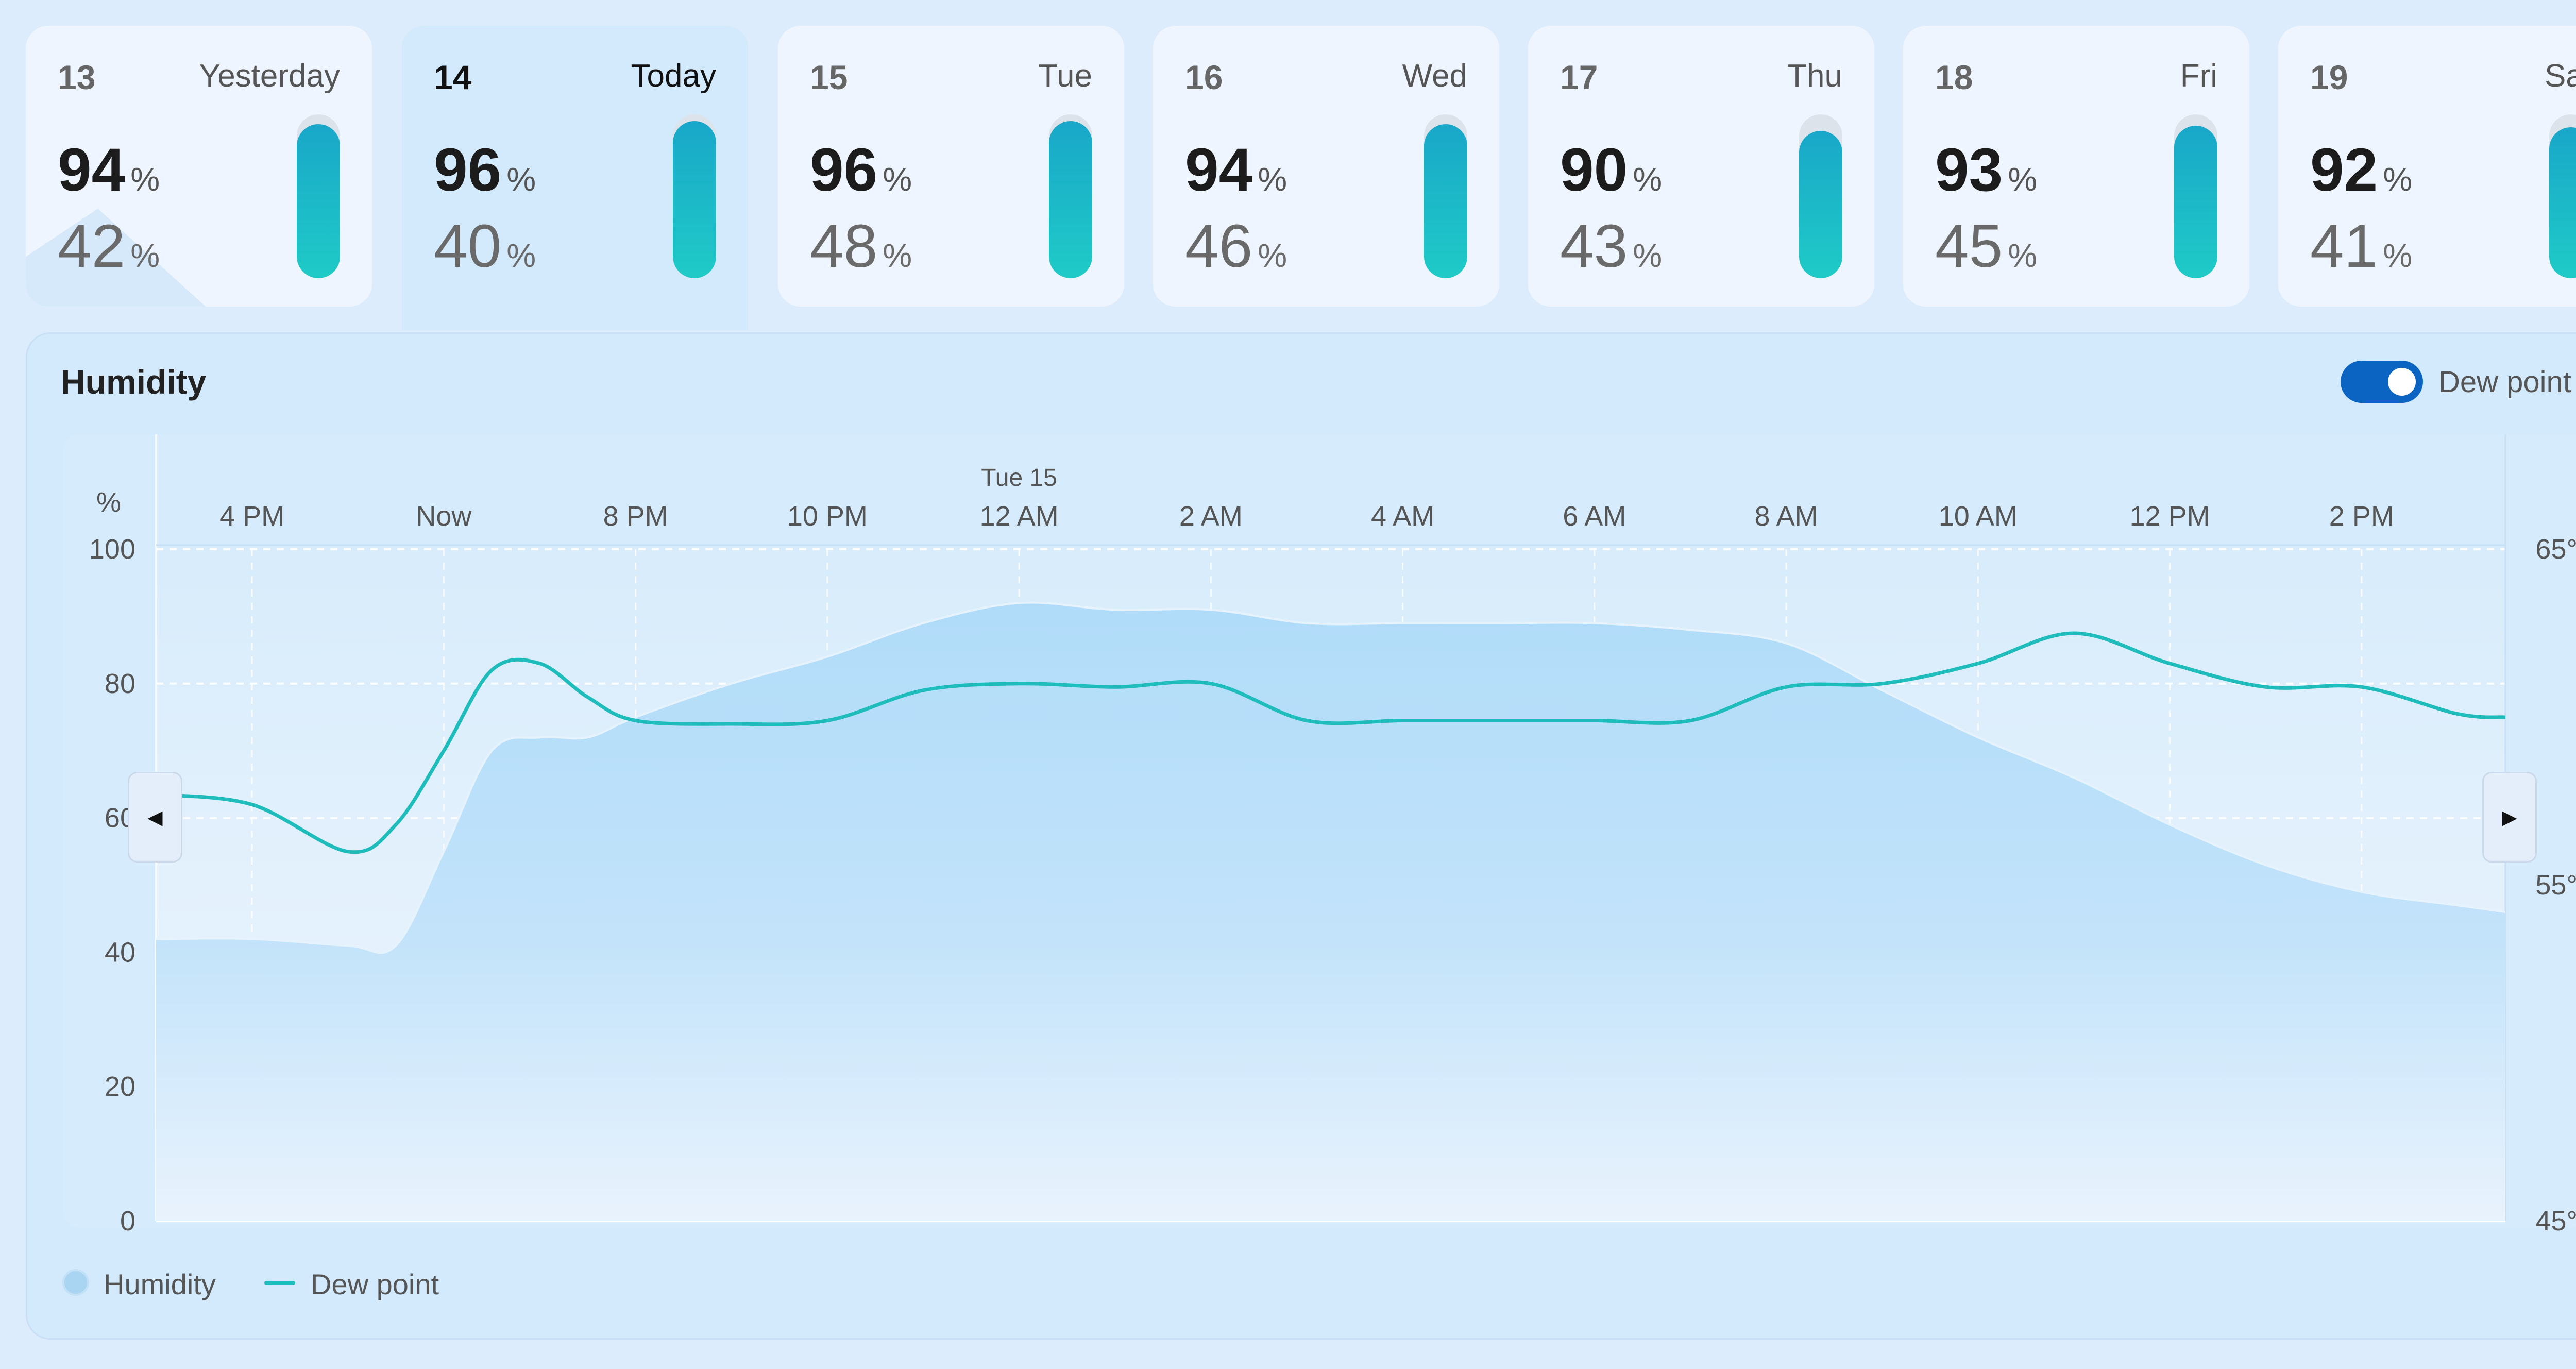  What do you see at coordinates (199, 166) in the screenshot?
I see `day-card-yesterday: 13 Yesterday 94% 42%` at bounding box center [199, 166].